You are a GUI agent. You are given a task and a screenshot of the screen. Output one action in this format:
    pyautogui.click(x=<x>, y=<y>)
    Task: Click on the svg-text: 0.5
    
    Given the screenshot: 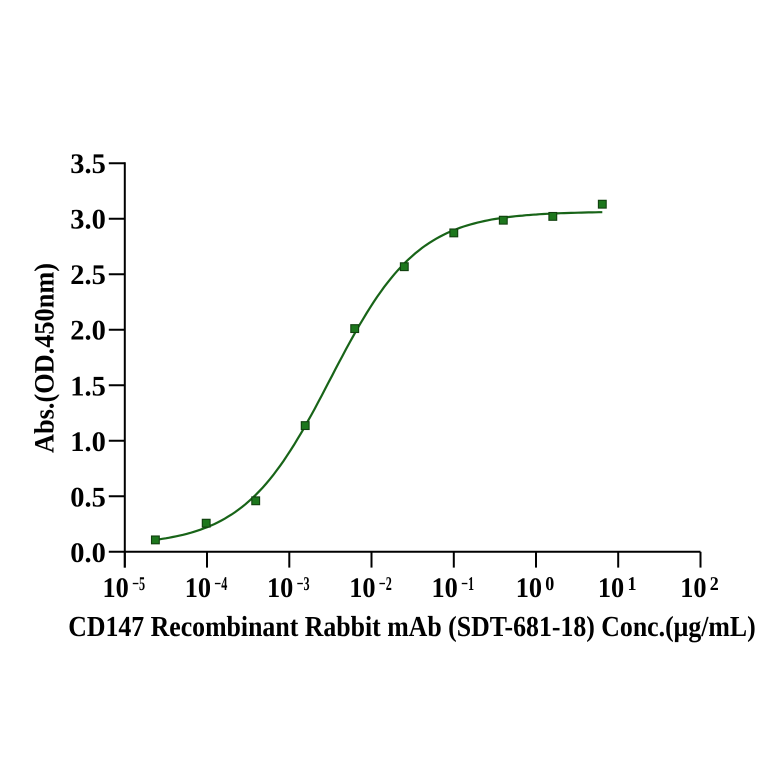 What is the action you would take?
    pyautogui.click(x=88, y=497)
    